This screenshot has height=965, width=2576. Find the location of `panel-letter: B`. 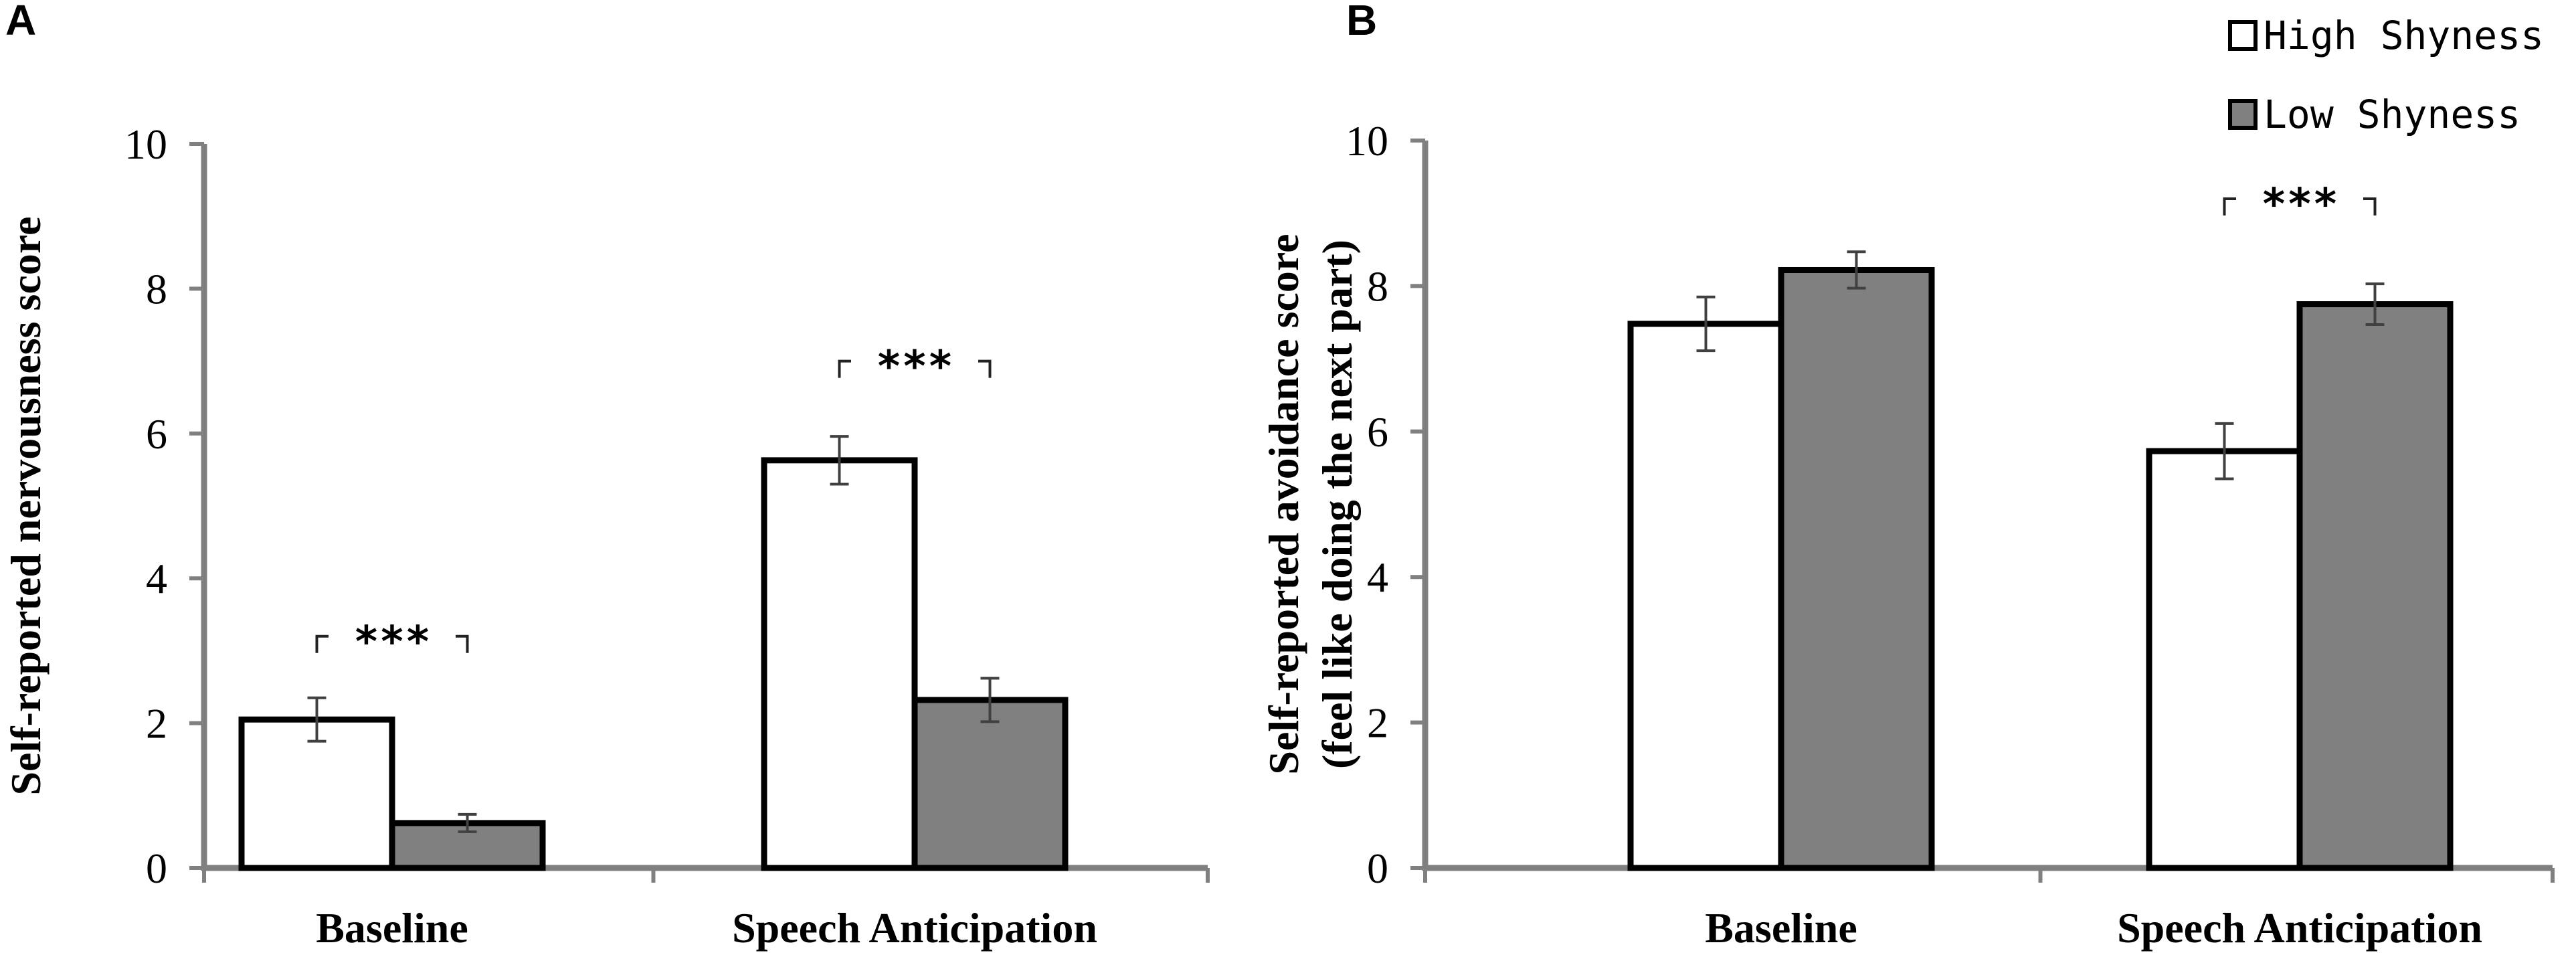

panel-letter: B is located at coordinates (1361, 22).